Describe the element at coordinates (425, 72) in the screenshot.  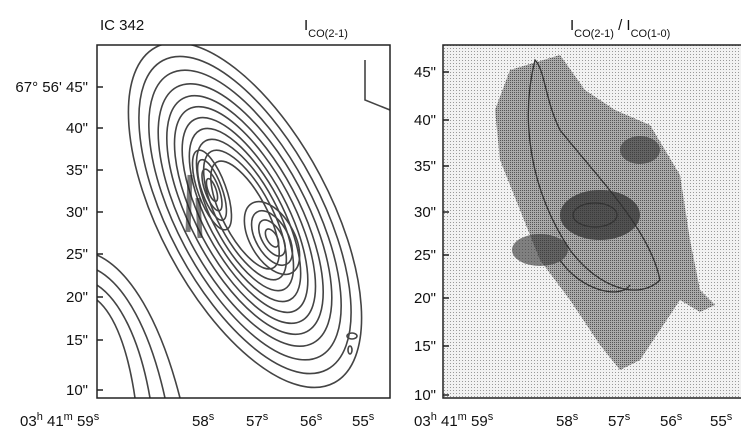
I see `y-tick-label: 45"` at that location.